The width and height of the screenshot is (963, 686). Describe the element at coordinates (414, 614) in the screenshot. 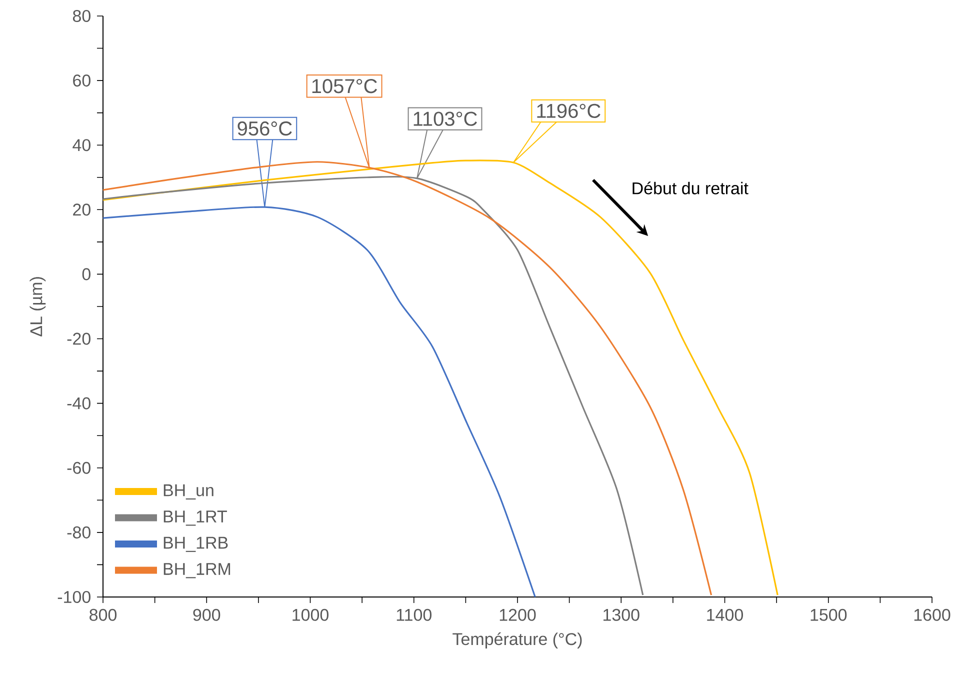

I see `x-tick-label: 1100` at that location.